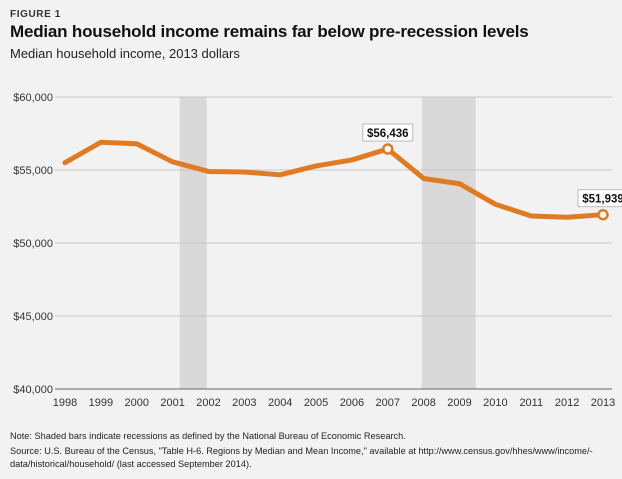 The image size is (622, 479). I want to click on x-tick-label: 1999, so click(101, 403).